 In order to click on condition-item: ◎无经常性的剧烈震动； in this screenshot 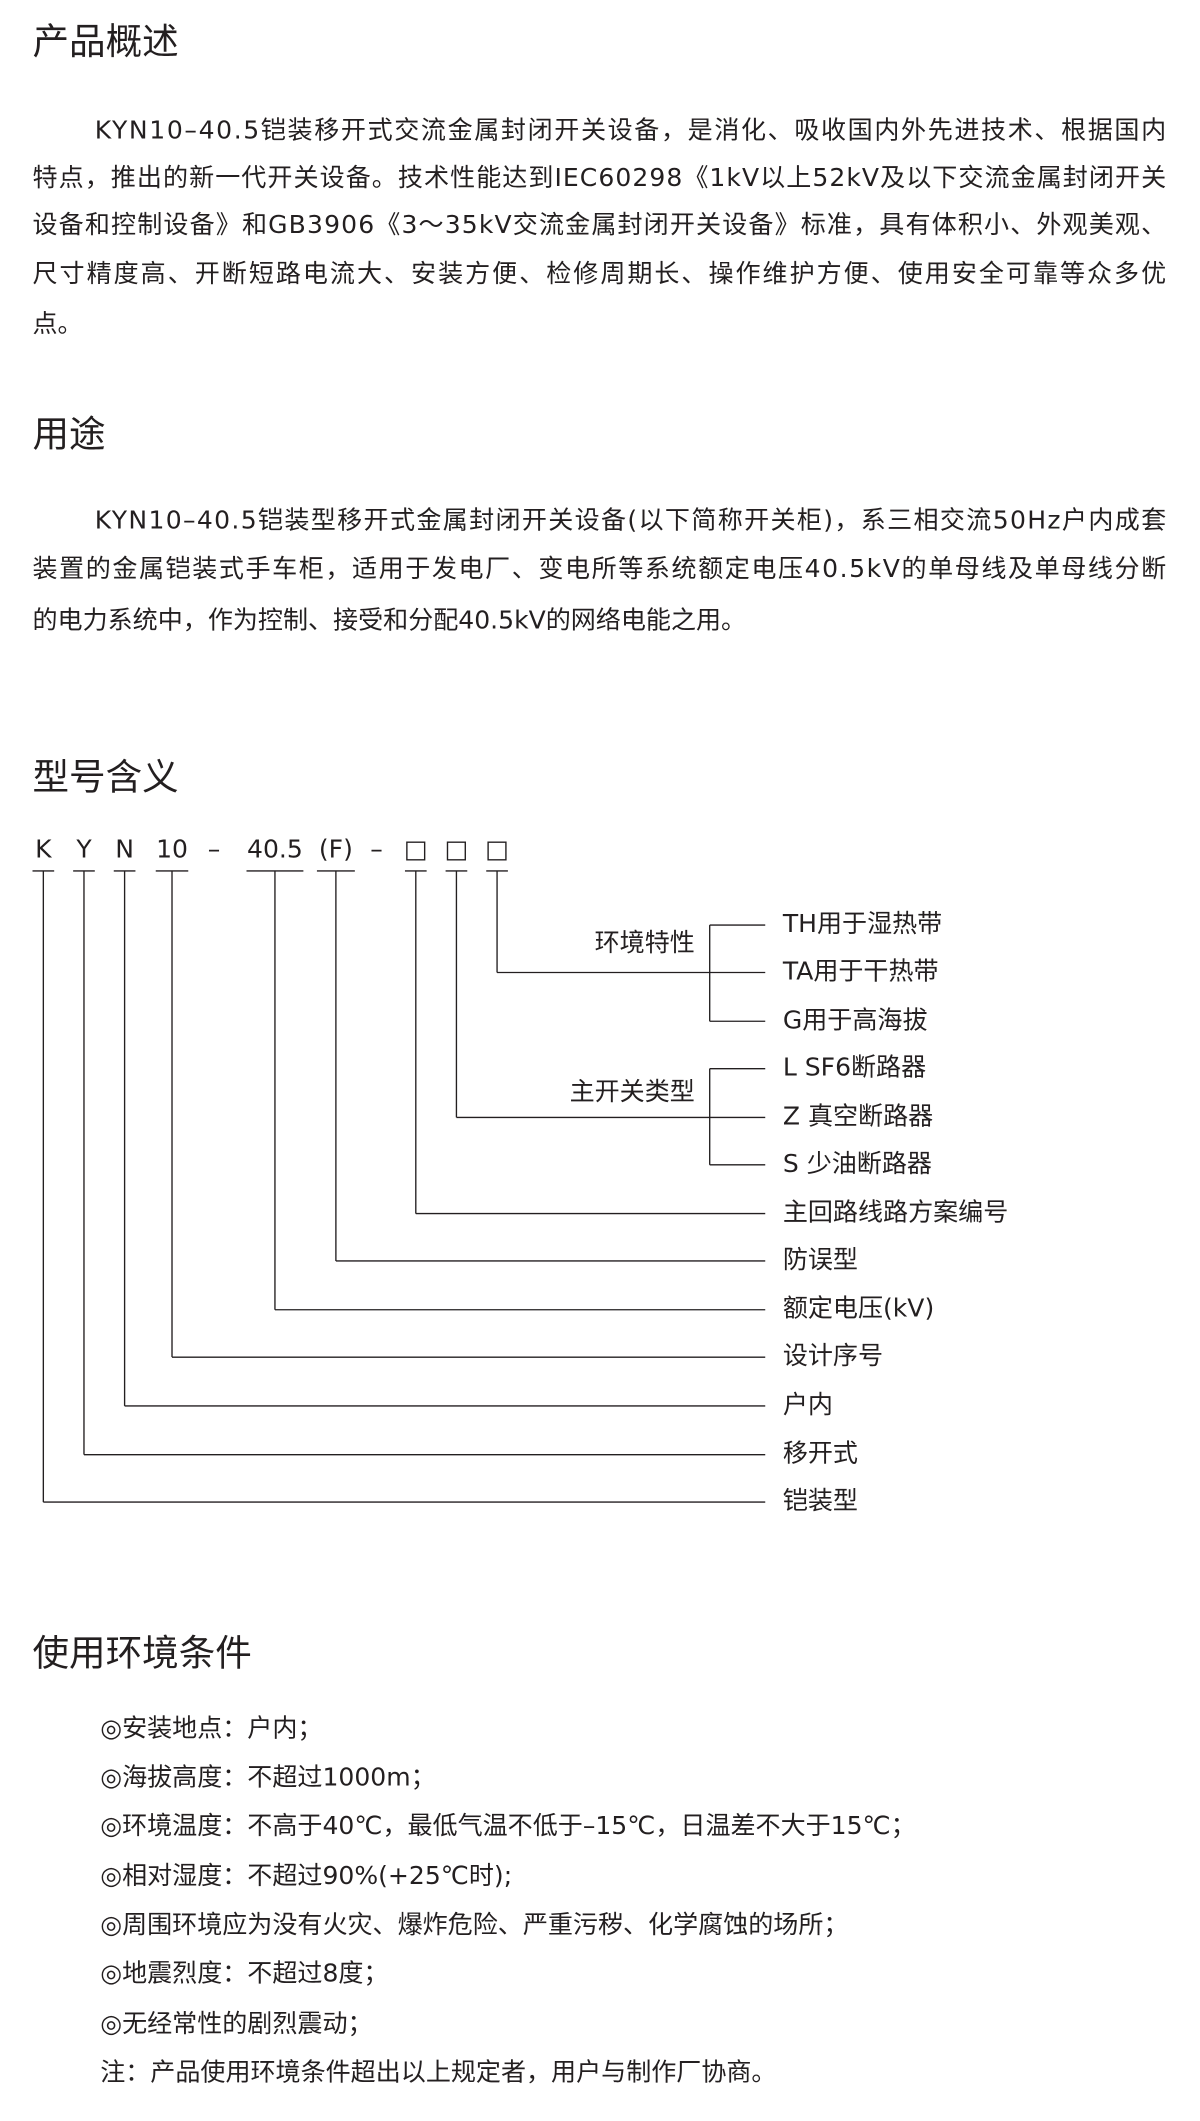, I will do `click(236, 2023)`.